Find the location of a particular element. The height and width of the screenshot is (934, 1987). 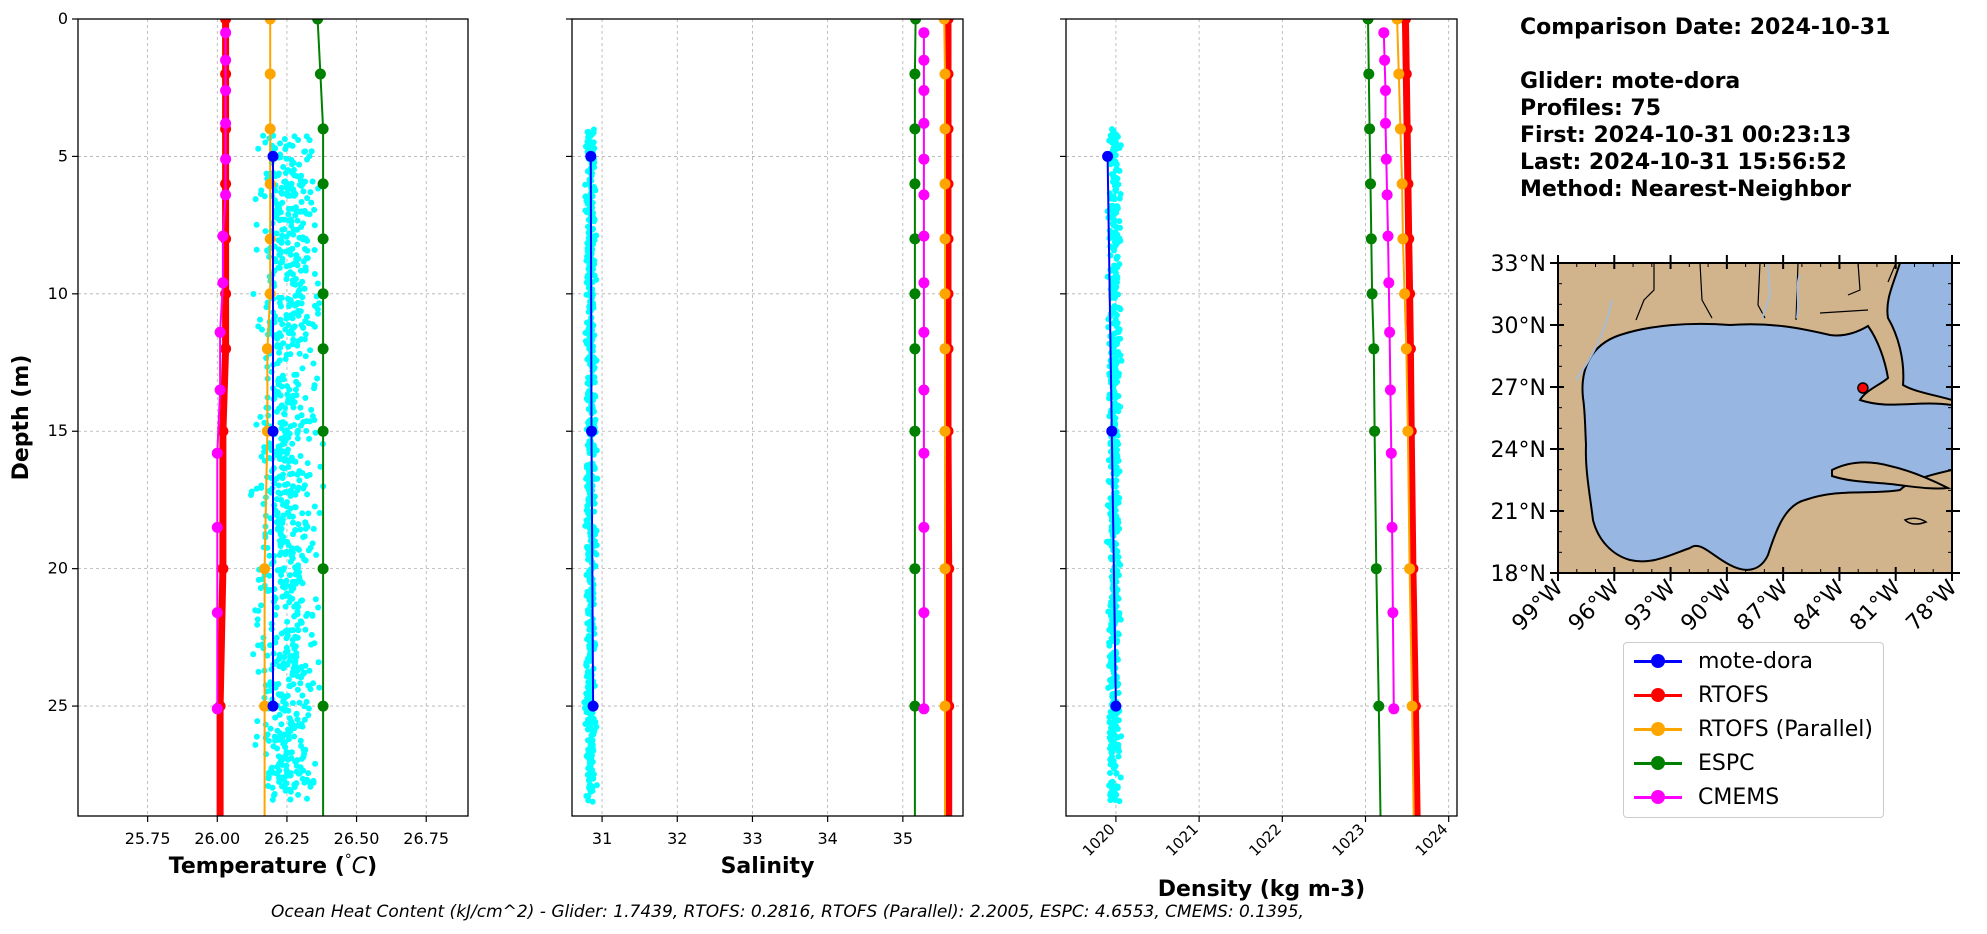

legend-item-rtofs-parallel: RTOFS (Parallel) is located at coordinates (1752, 729).